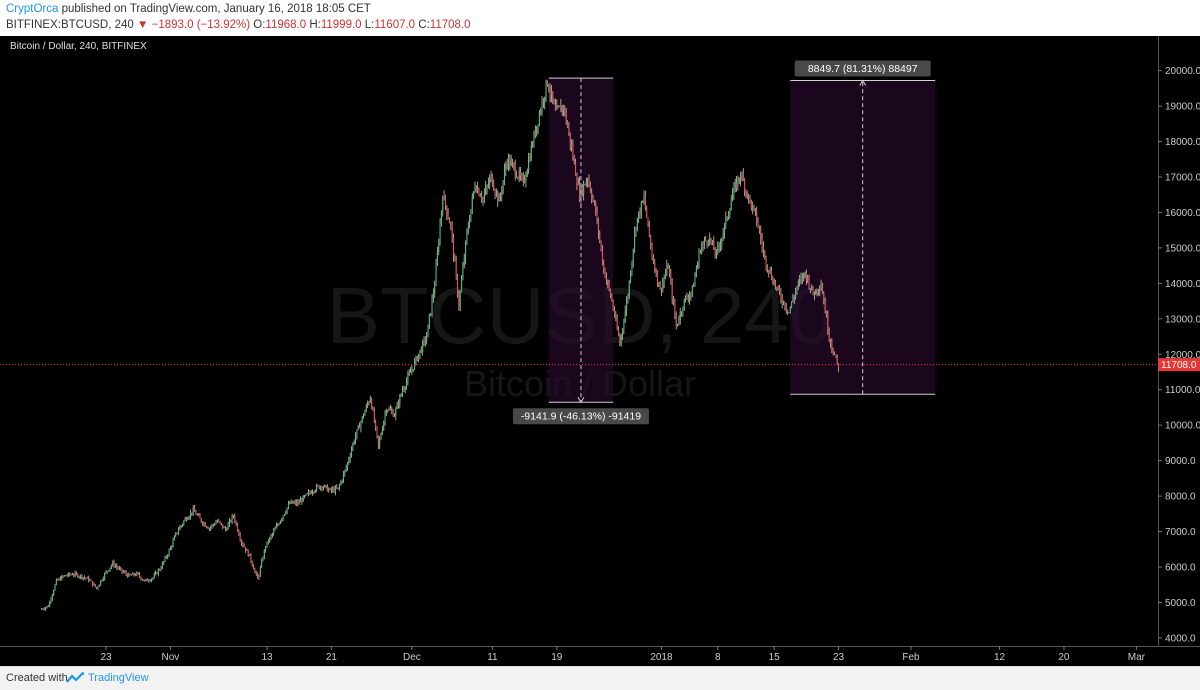 The height and width of the screenshot is (690, 1200). Describe the element at coordinates (369, 25) in the screenshot. I see `low-label: L:` at that location.